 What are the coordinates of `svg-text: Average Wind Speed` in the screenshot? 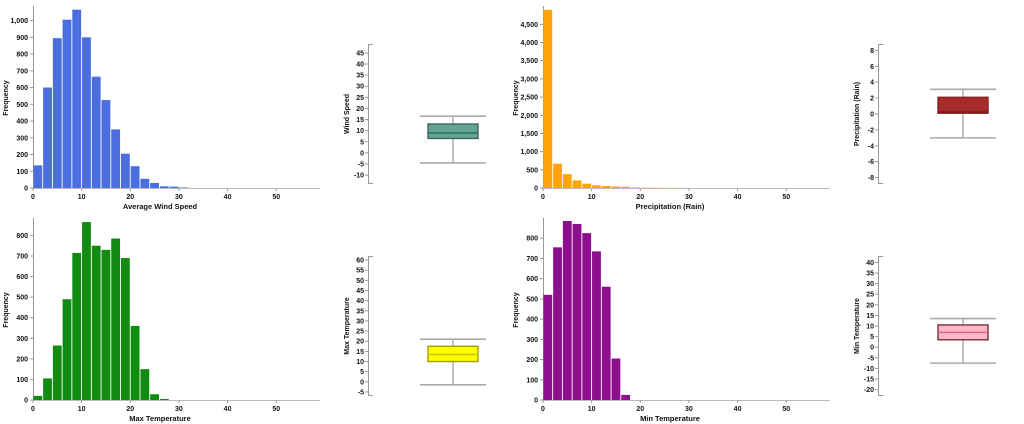 It's located at (160, 206).